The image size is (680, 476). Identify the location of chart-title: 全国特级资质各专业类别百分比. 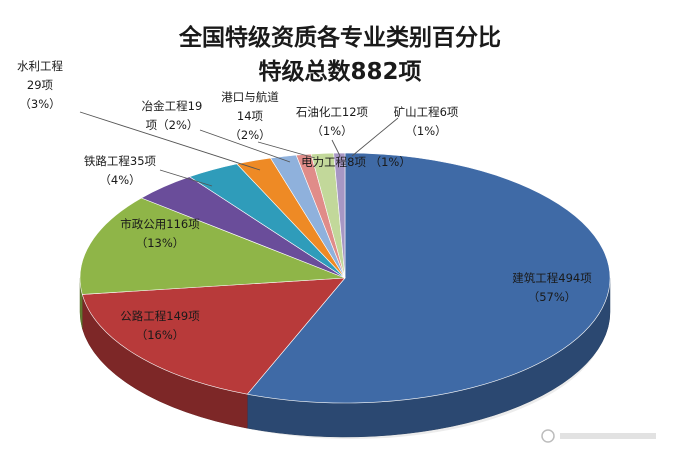
(340, 38).